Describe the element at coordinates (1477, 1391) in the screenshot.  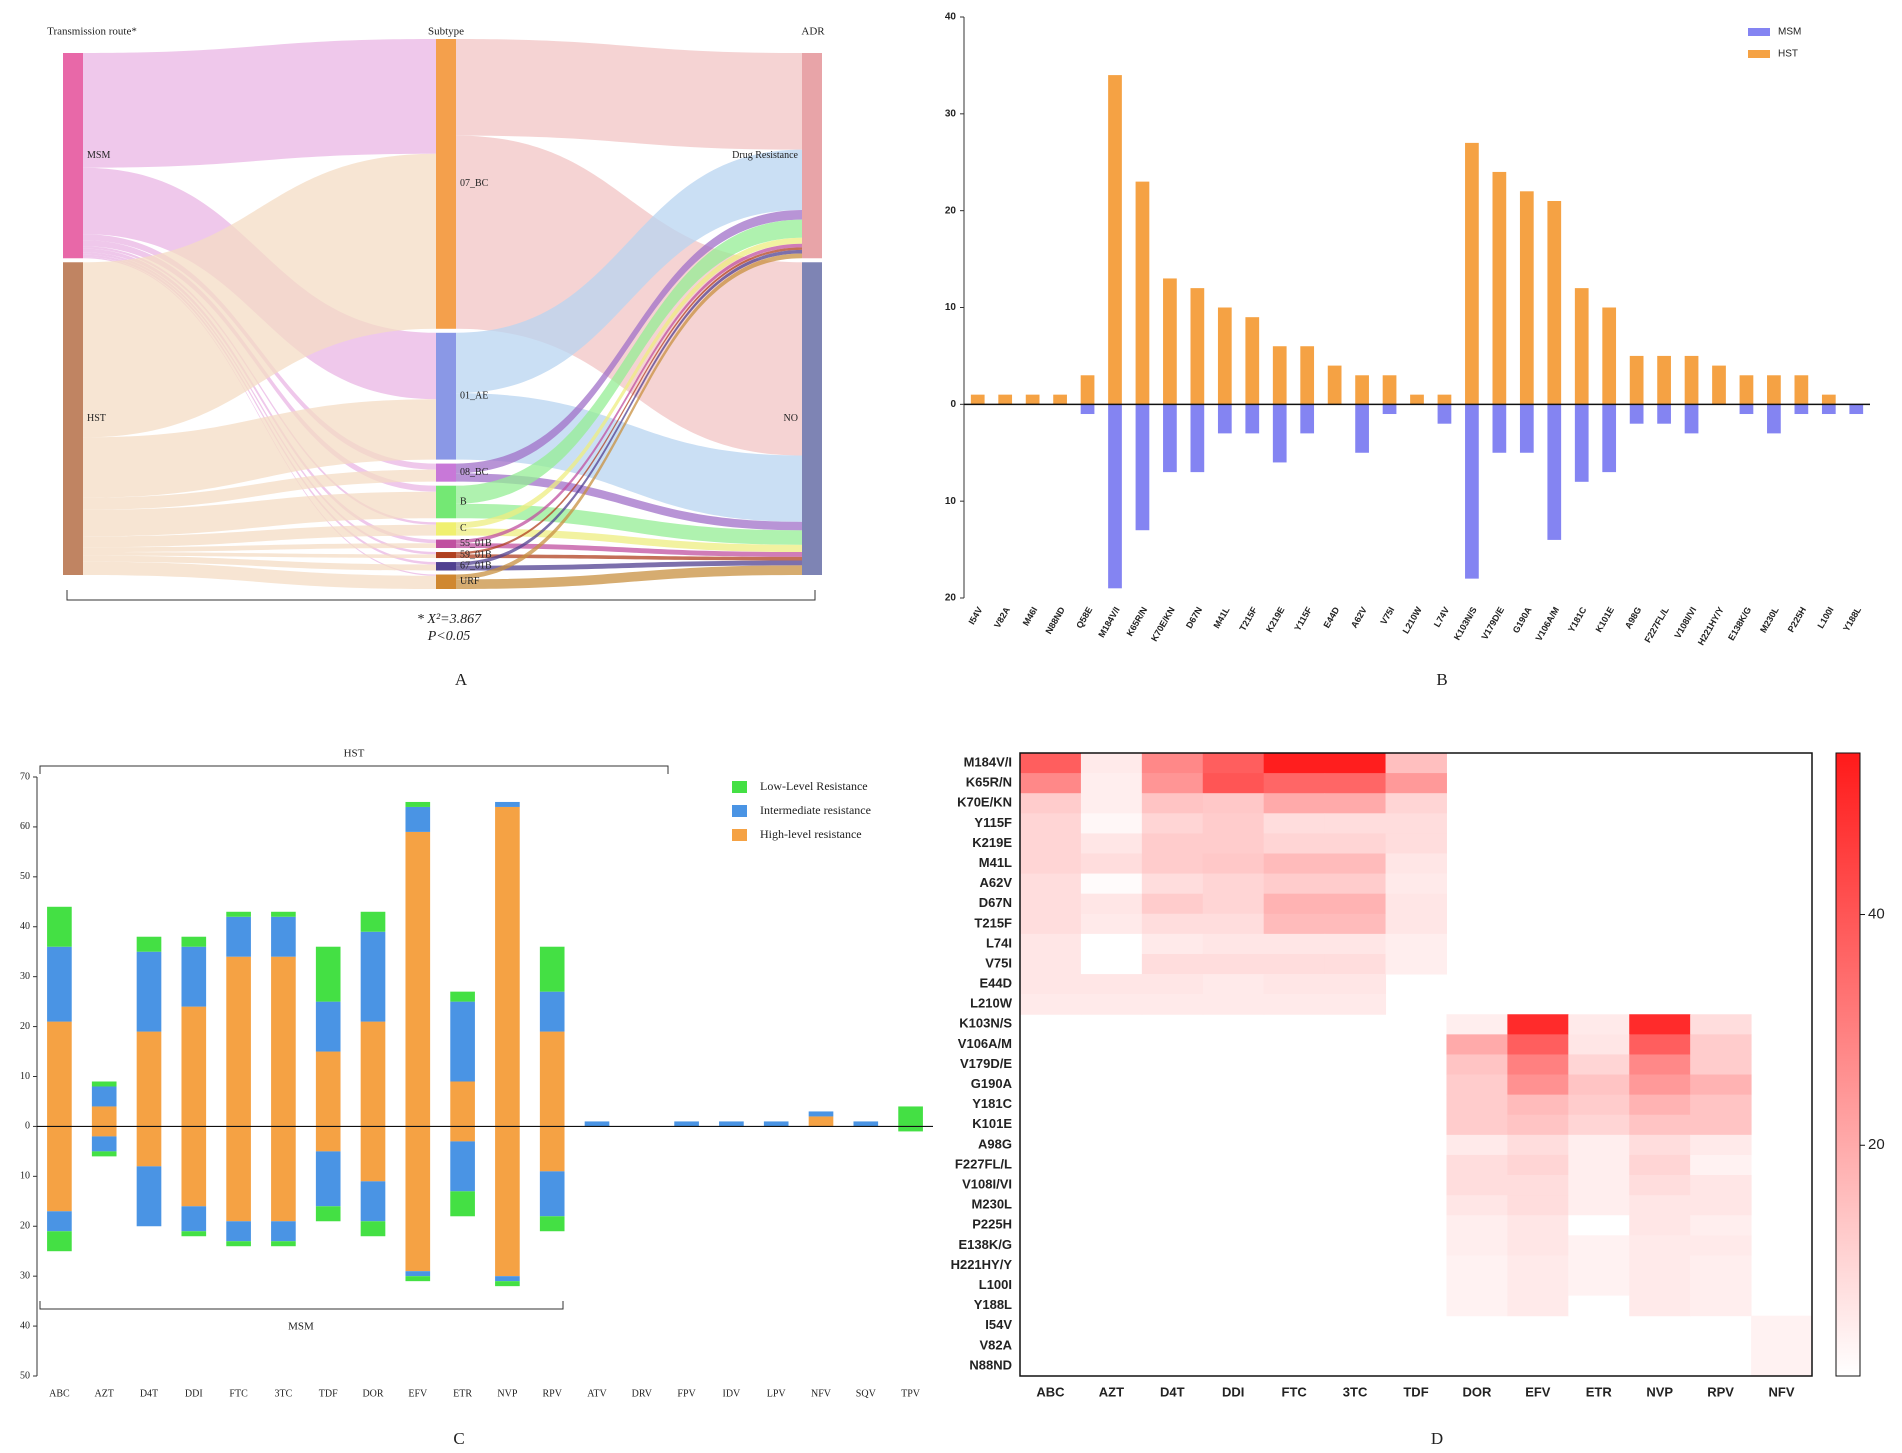
I see `column-label: DOR` at that location.